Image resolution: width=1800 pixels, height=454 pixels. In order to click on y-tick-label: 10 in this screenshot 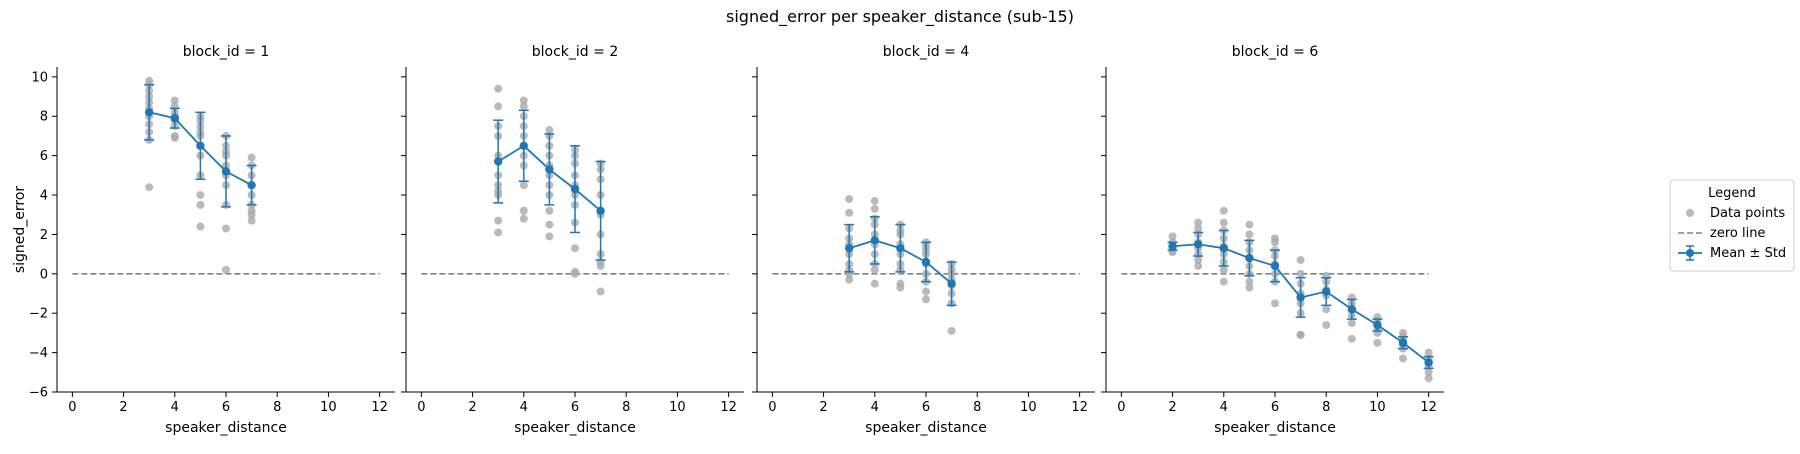, I will do `click(39, 77)`.